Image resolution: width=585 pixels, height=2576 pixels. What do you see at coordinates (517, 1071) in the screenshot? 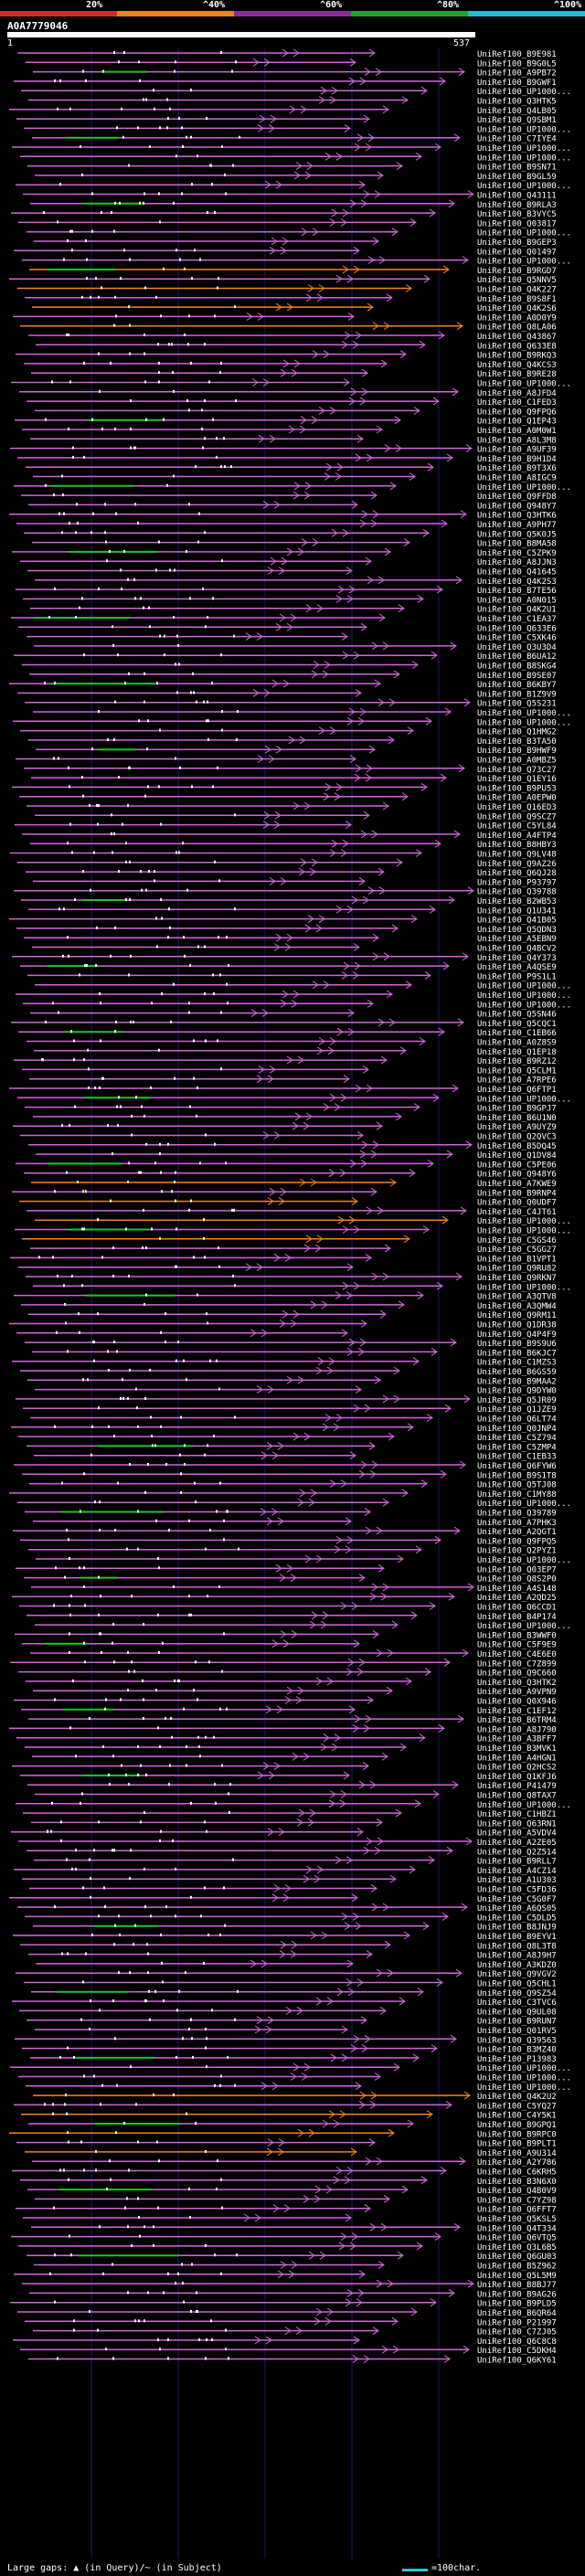
I see `hit-label: UniRef100_Q5CLM1` at bounding box center [517, 1071].